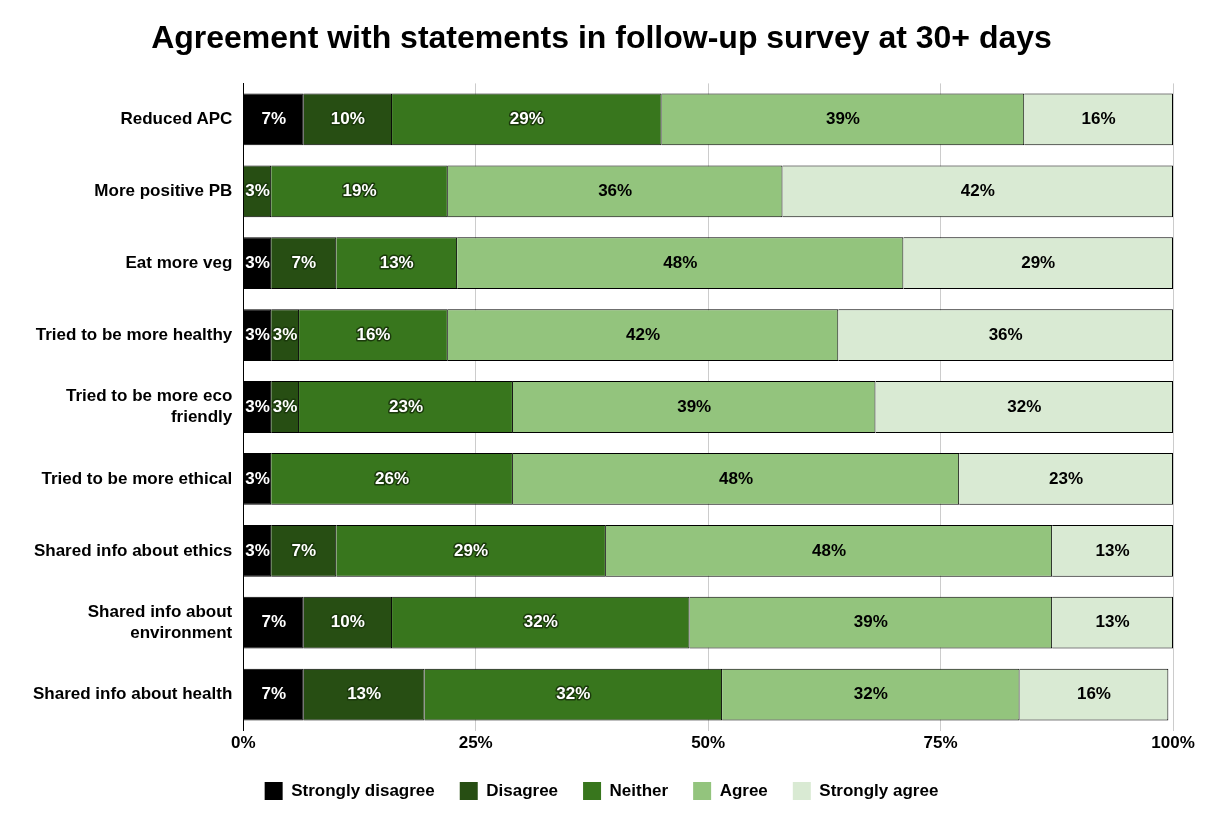 The height and width of the screenshot is (830, 1213). Describe the element at coordinates (708, 743) in the screenshot. I see `x-tick-label: 50%` at that location.